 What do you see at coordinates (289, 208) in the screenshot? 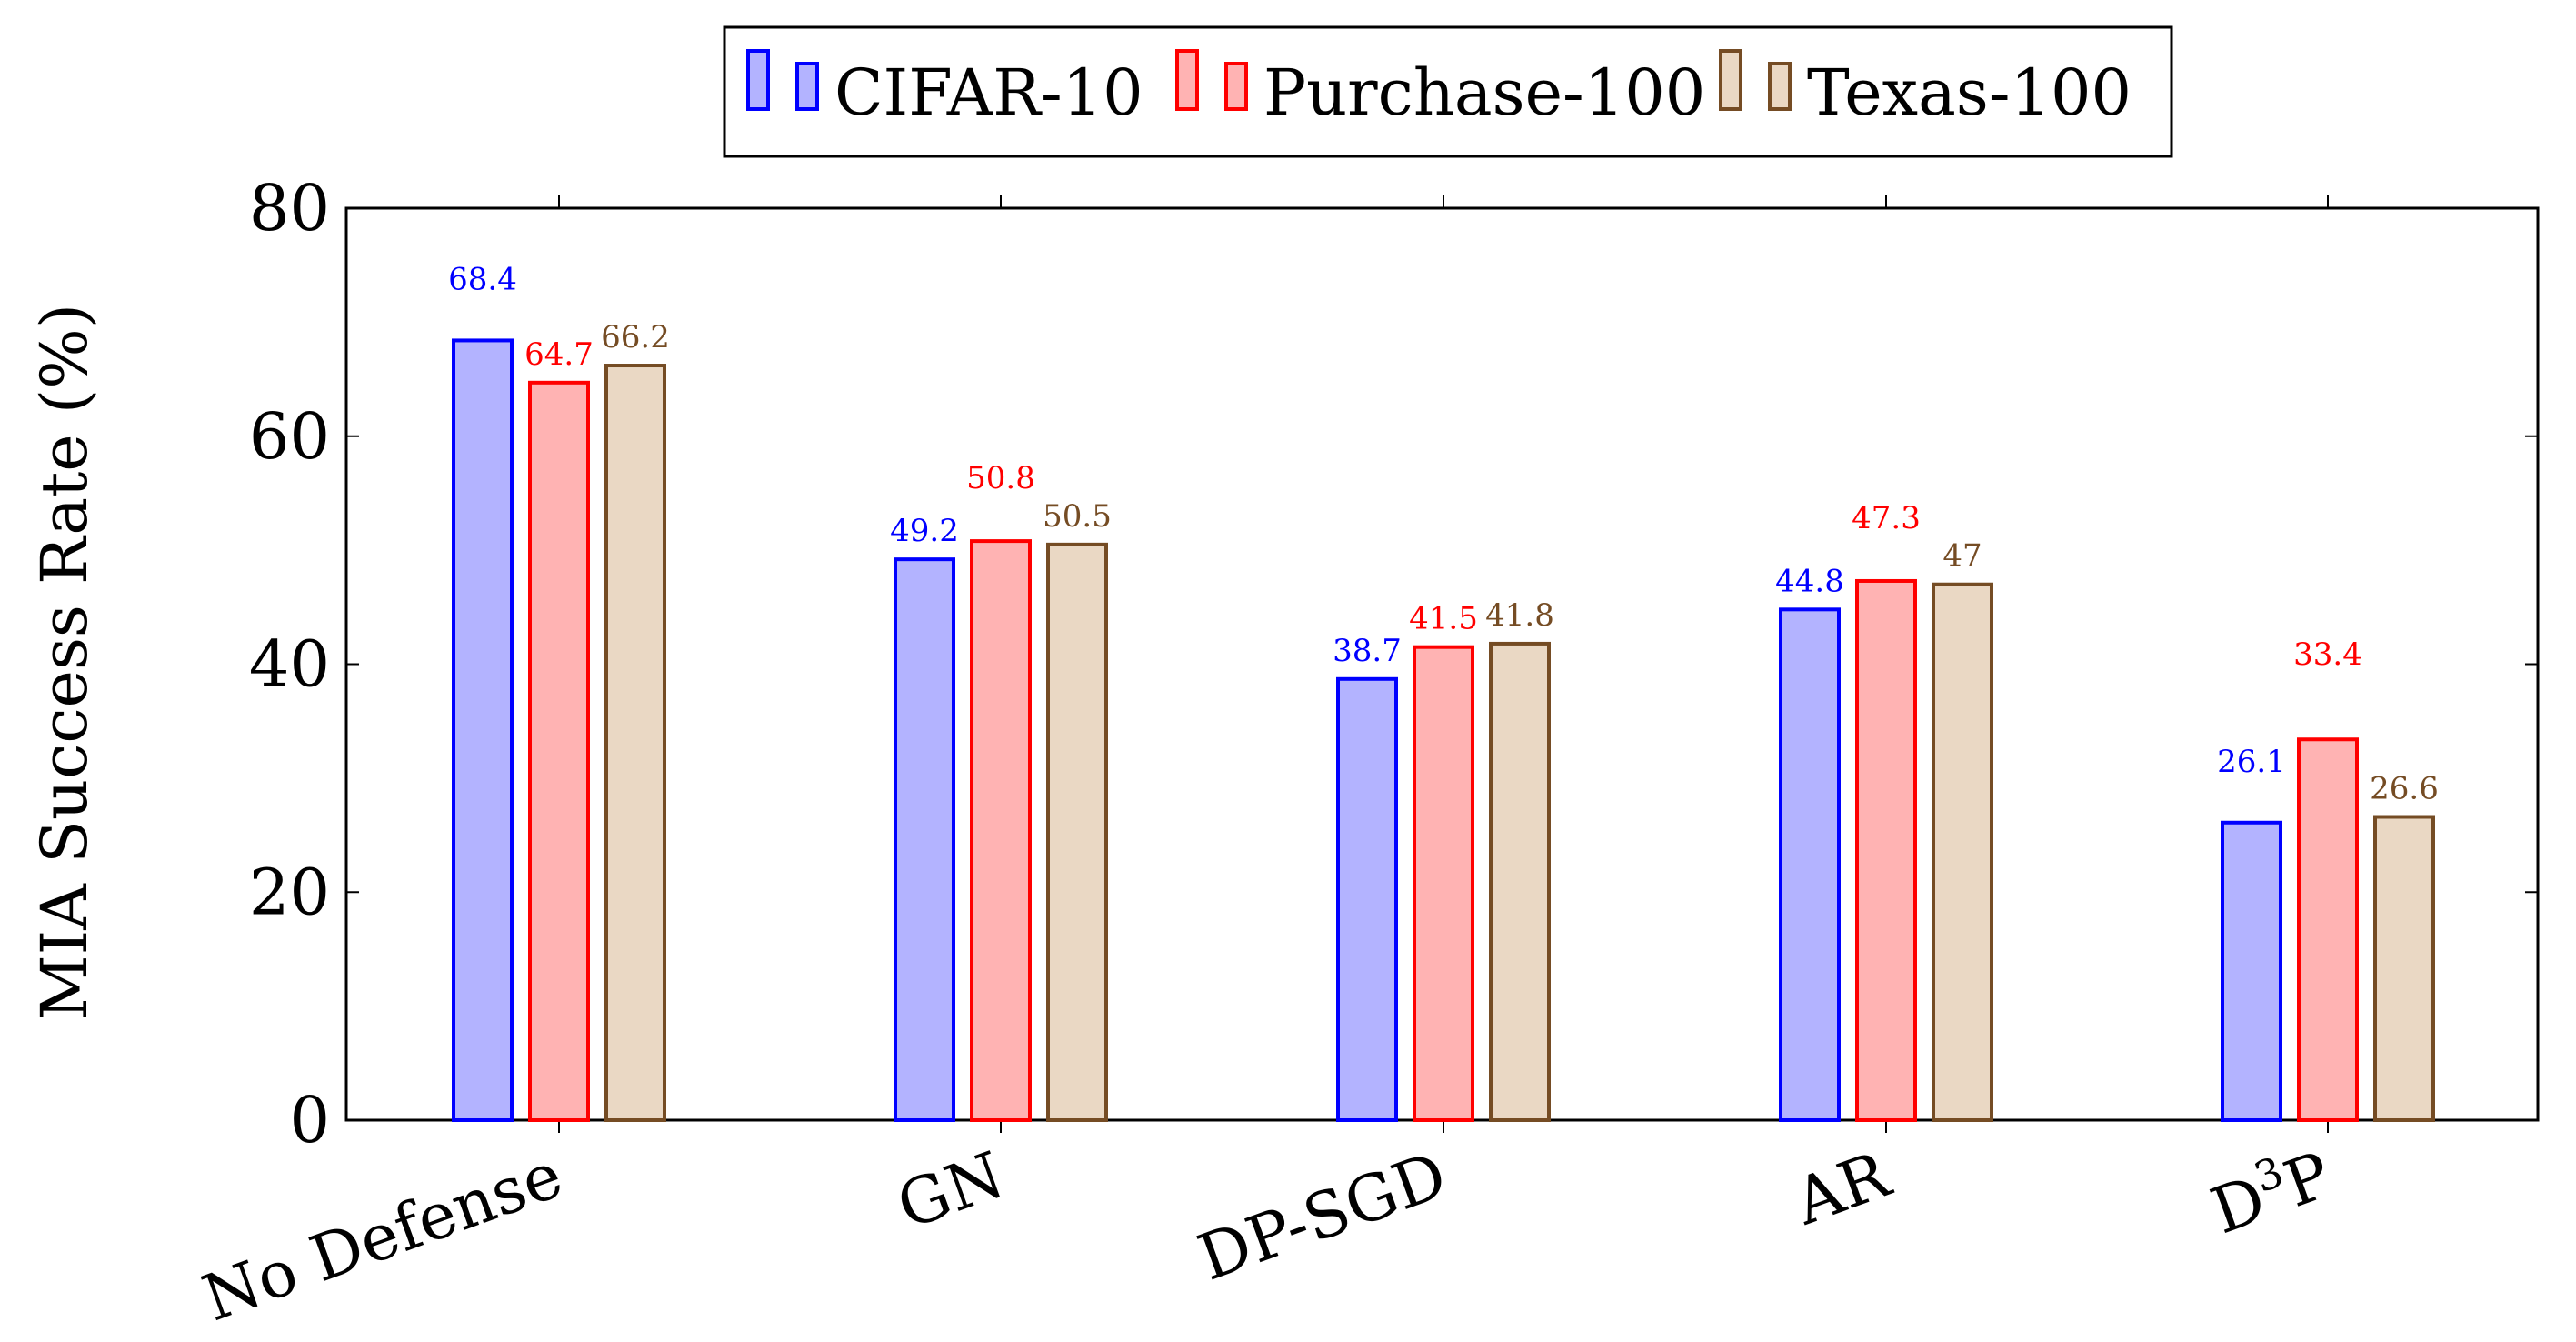
I see `y-tick-label: 80` at bounding box center [289, 208].